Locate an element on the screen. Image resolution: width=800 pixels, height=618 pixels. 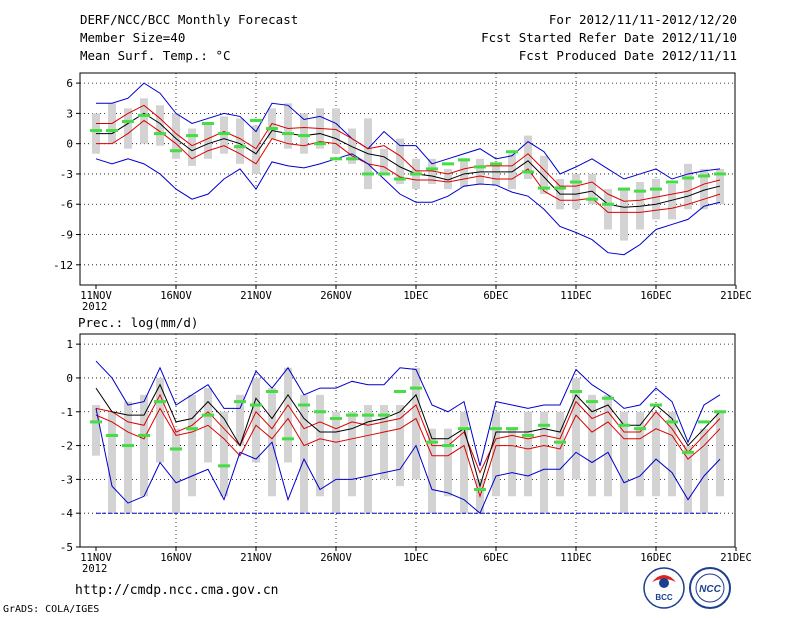
grads-credit: GrADS: COLA/IGES is located at coordinates (51, 609).